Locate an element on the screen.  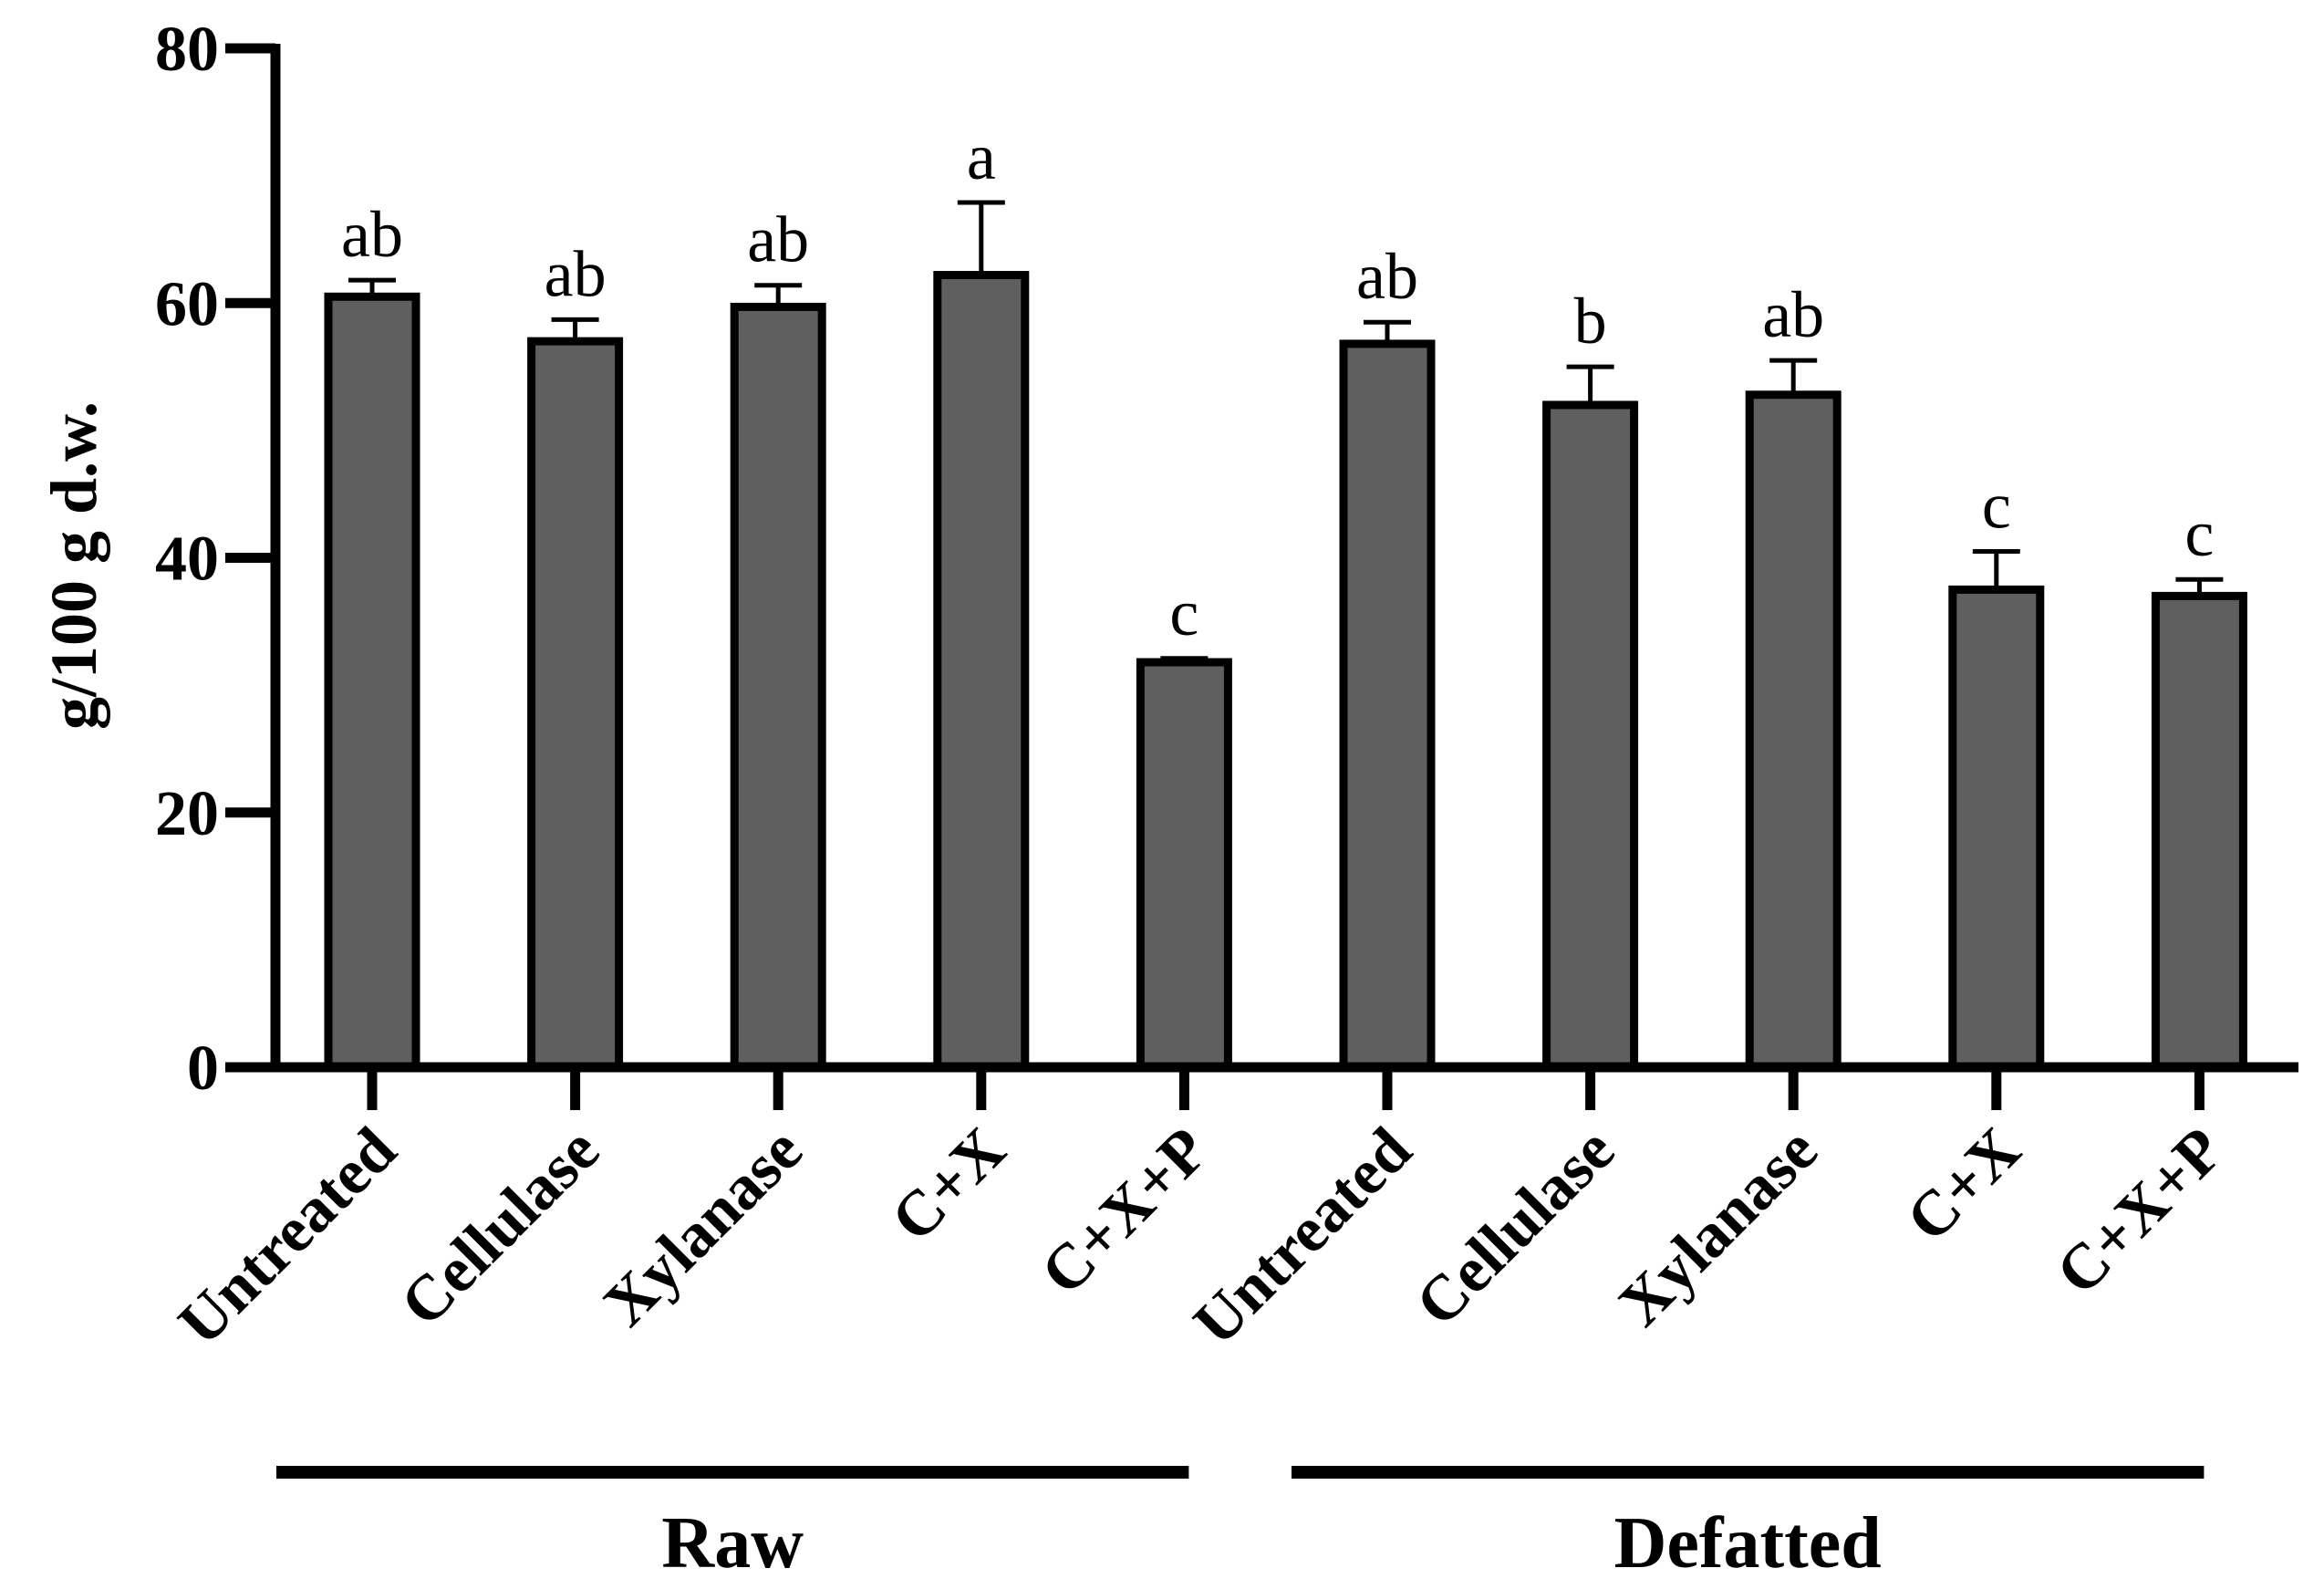
y-tick-label: 60 is located at coordinates (187, 304).